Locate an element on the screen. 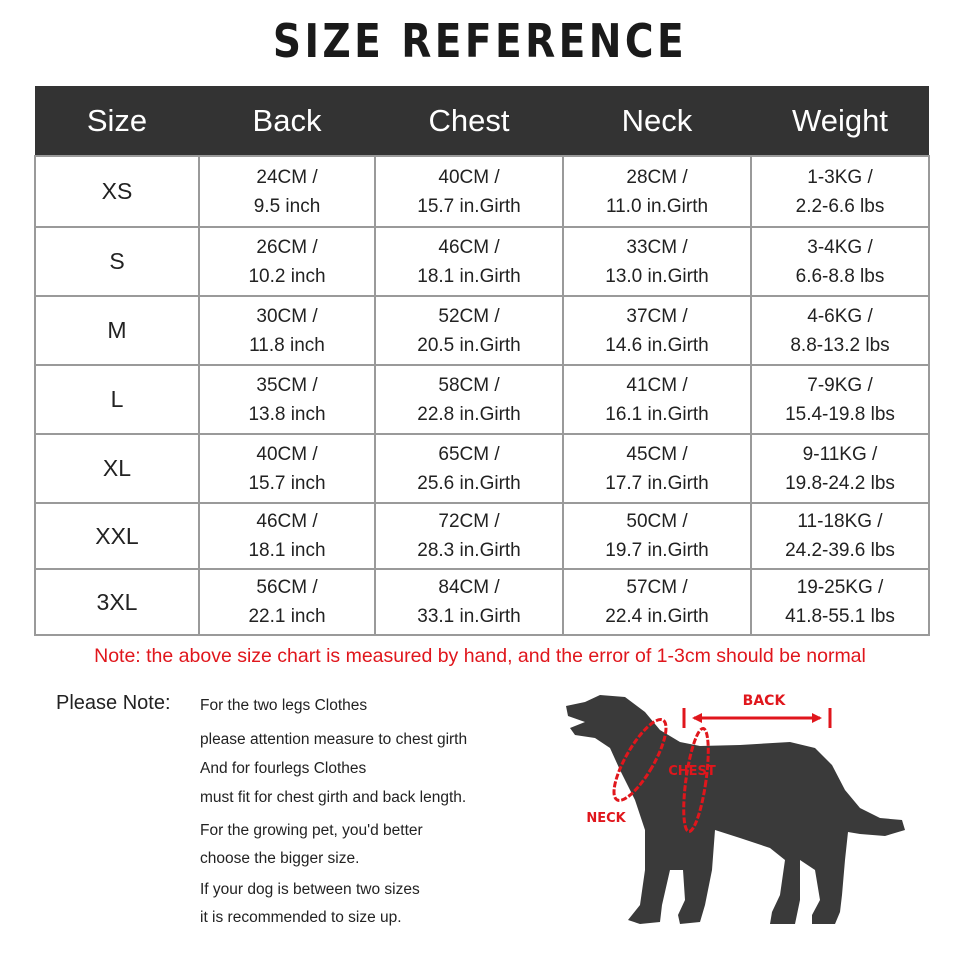  weight-value: 9-11KG / is located at coordinates (840, 454).